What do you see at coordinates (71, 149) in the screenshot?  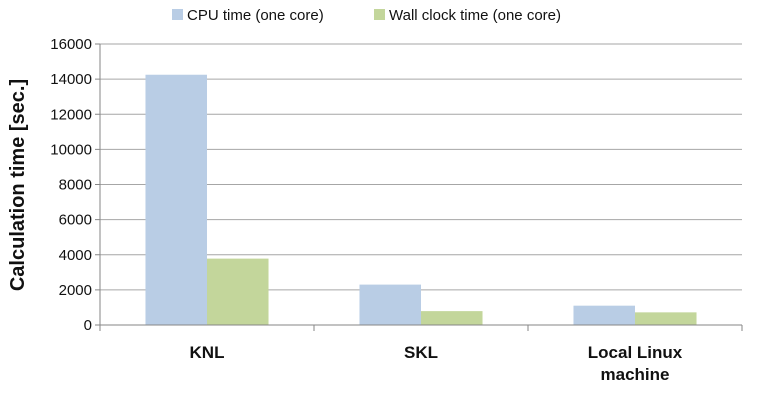 I see `y-tick-label: 10000` at bounding box center [71, 149].